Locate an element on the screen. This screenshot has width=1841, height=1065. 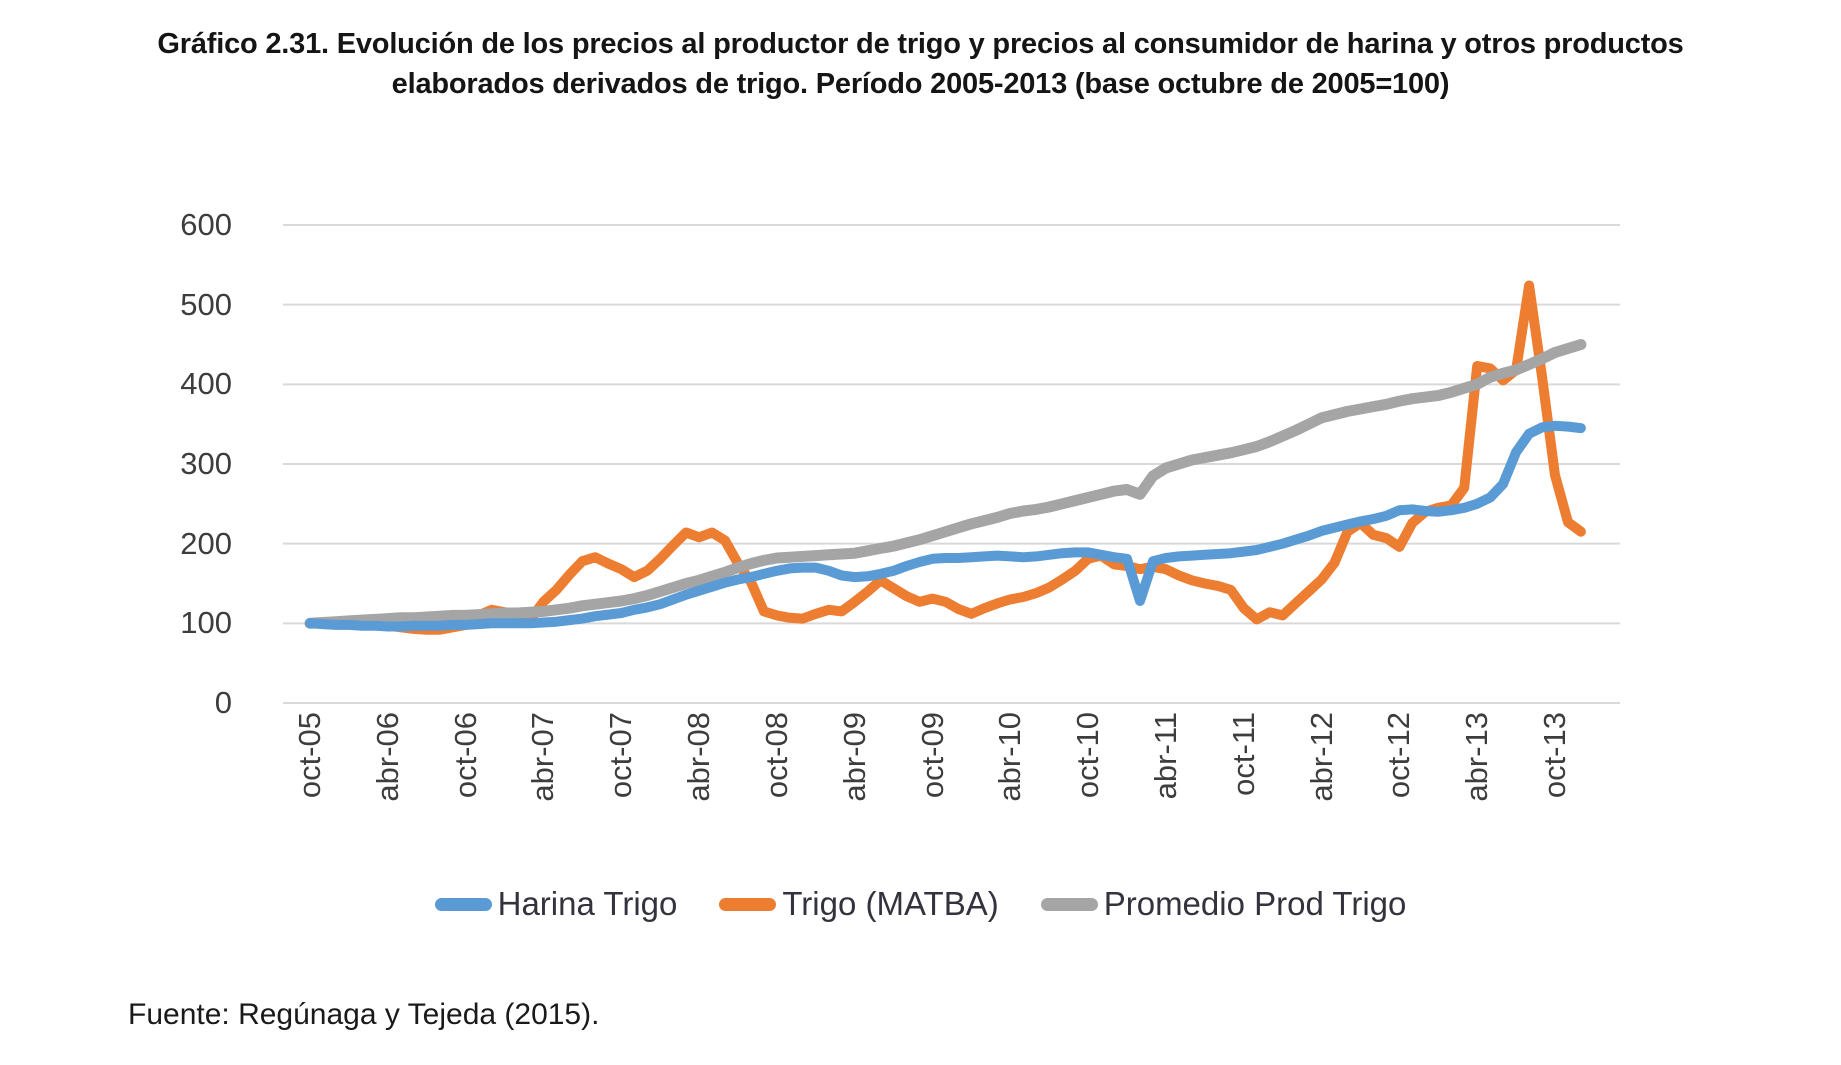
x-tick-label-oct-10: oct-10 is located at coordinates (1088, 755).